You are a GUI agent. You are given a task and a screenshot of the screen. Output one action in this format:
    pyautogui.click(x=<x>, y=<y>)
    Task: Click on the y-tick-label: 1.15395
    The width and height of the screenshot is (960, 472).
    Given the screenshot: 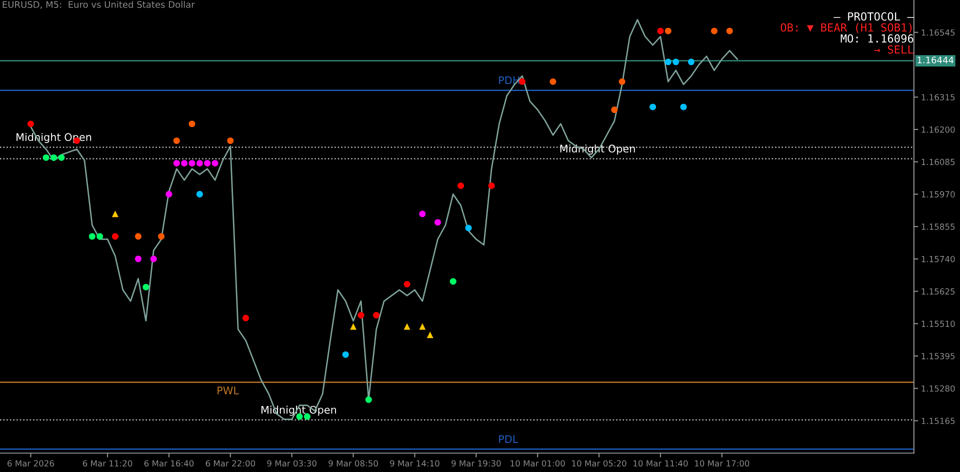 What is the action you would take?
    pyautogui.click(x=938, y=356)
    